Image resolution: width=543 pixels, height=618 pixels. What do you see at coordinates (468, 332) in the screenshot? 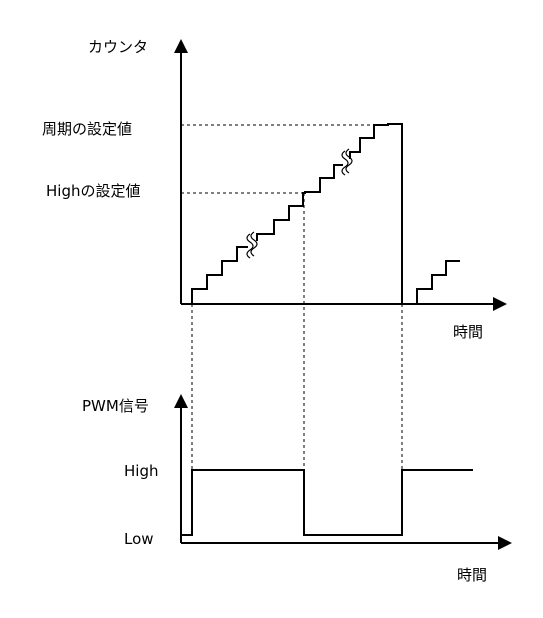
I see `counter-x-axis-label: 時間` at bounding box center [468, 332].